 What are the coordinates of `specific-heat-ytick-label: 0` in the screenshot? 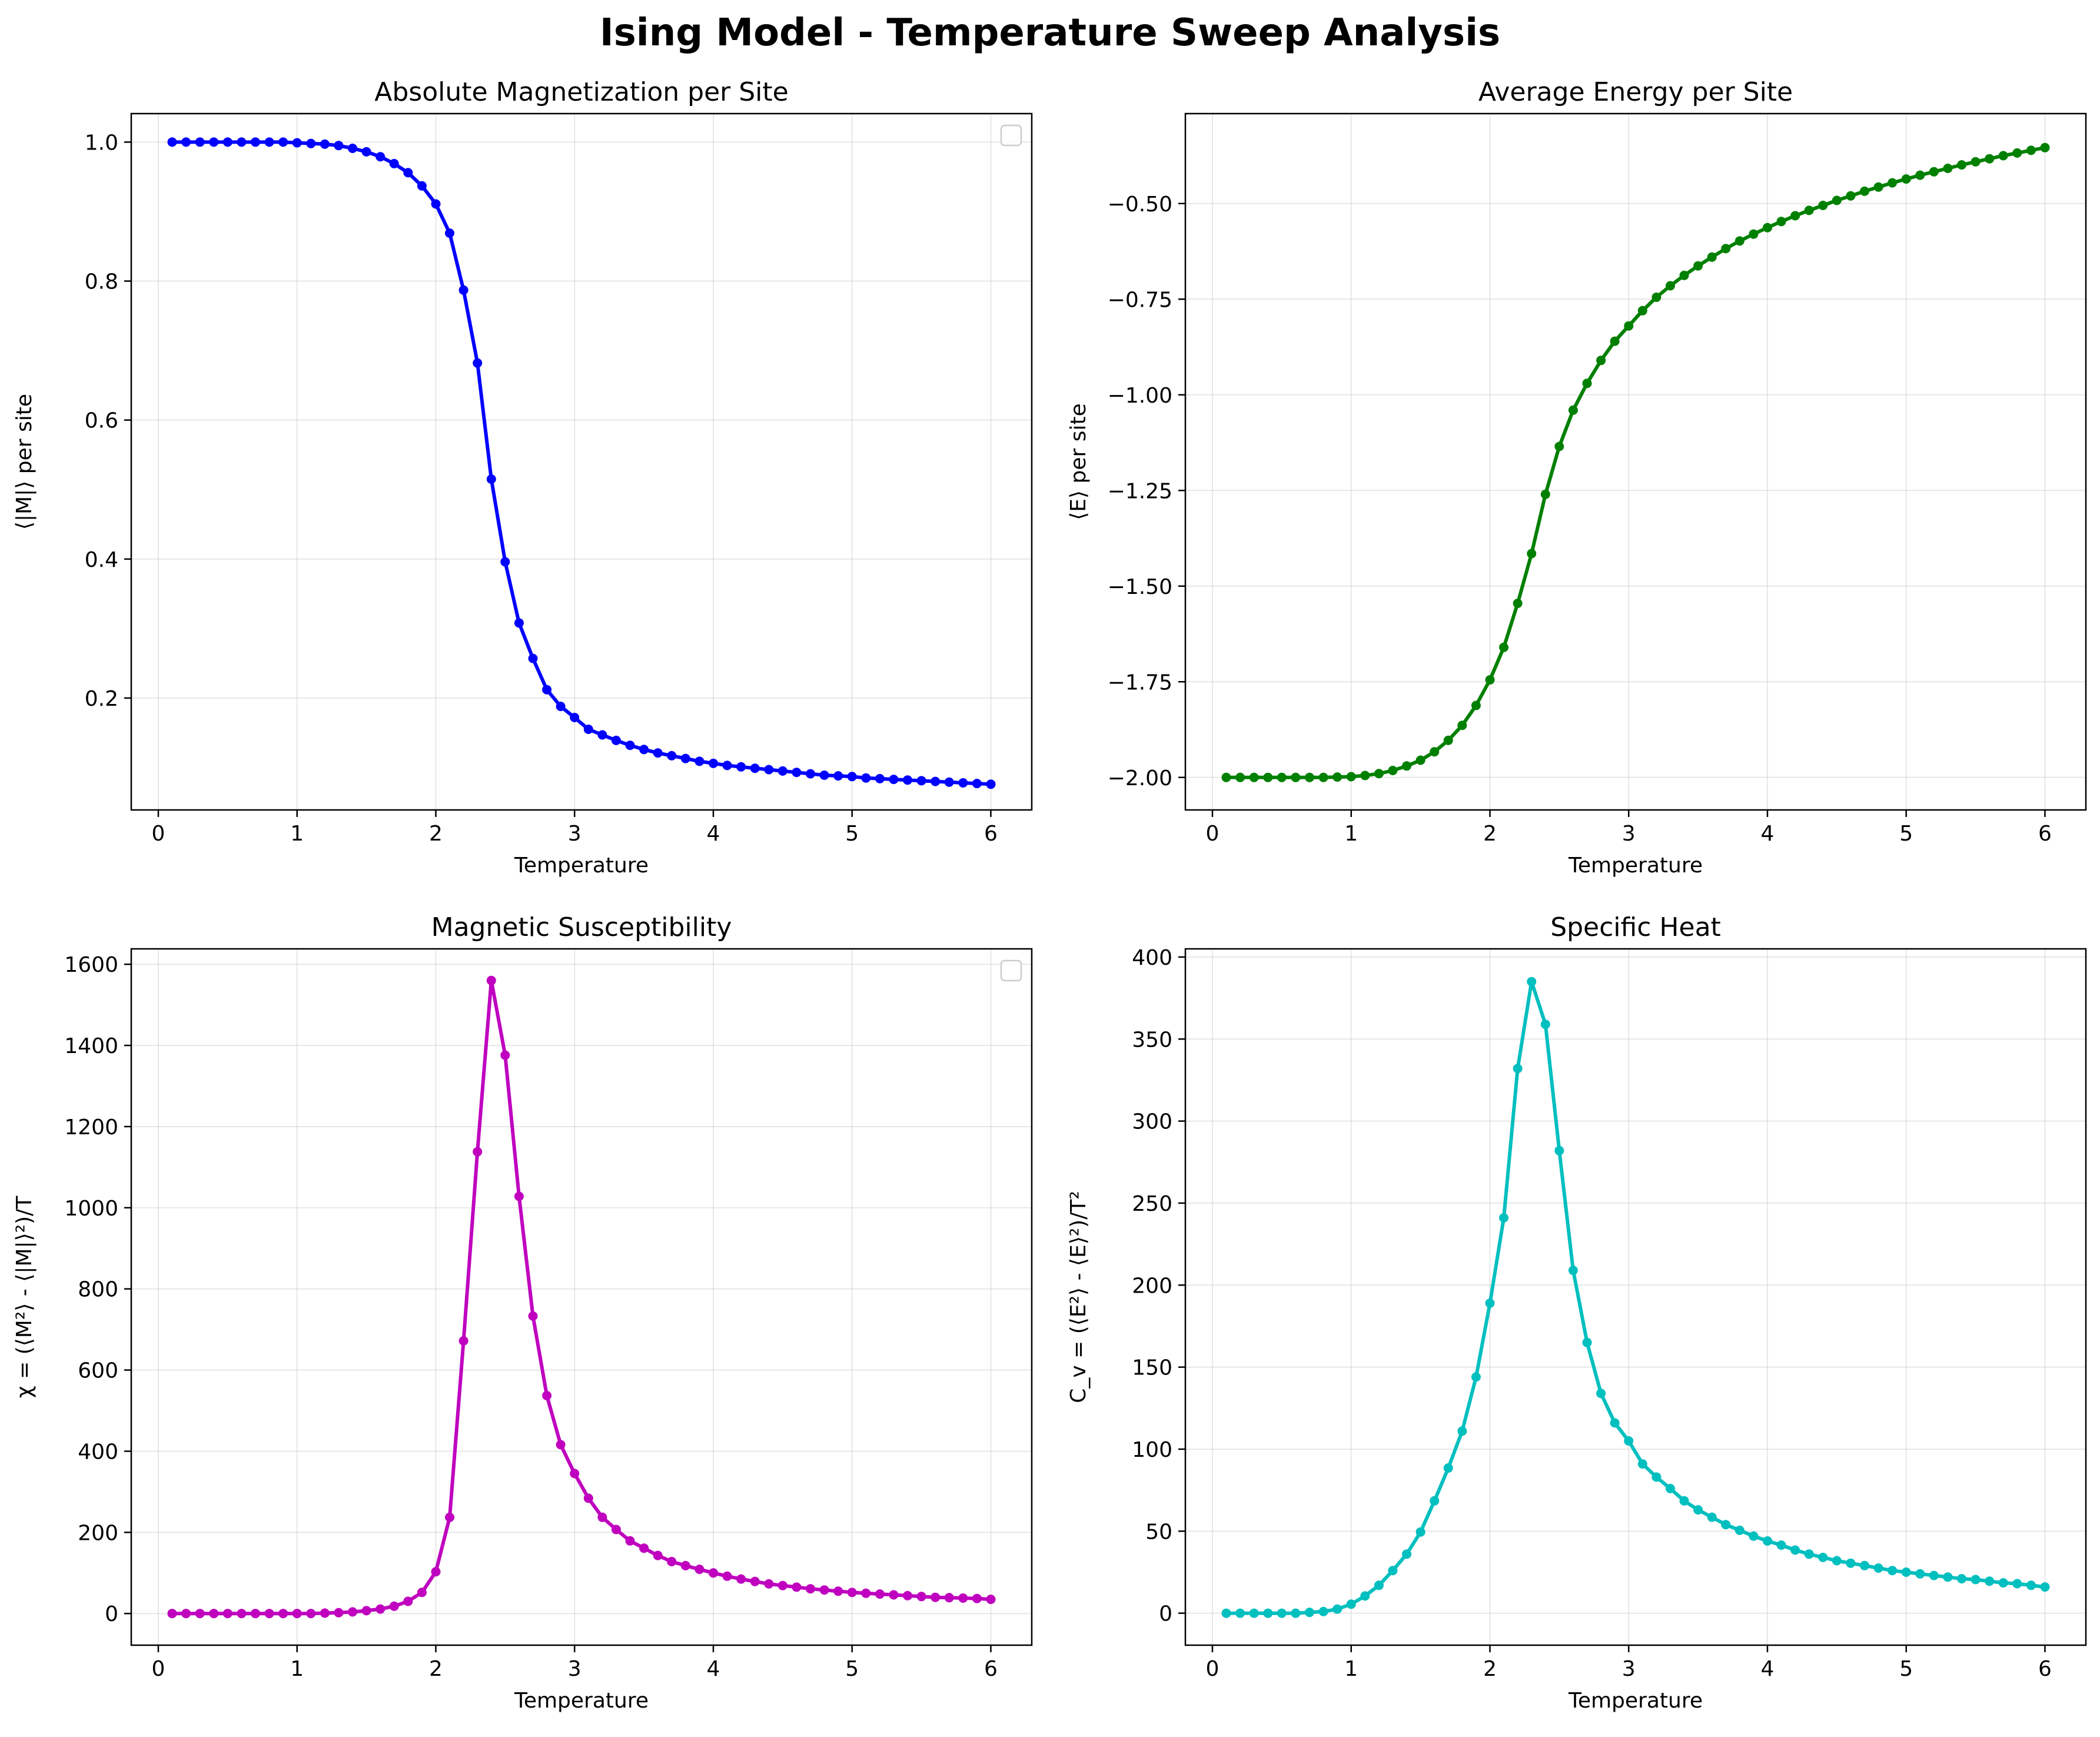 It's located at (1165, 1614).